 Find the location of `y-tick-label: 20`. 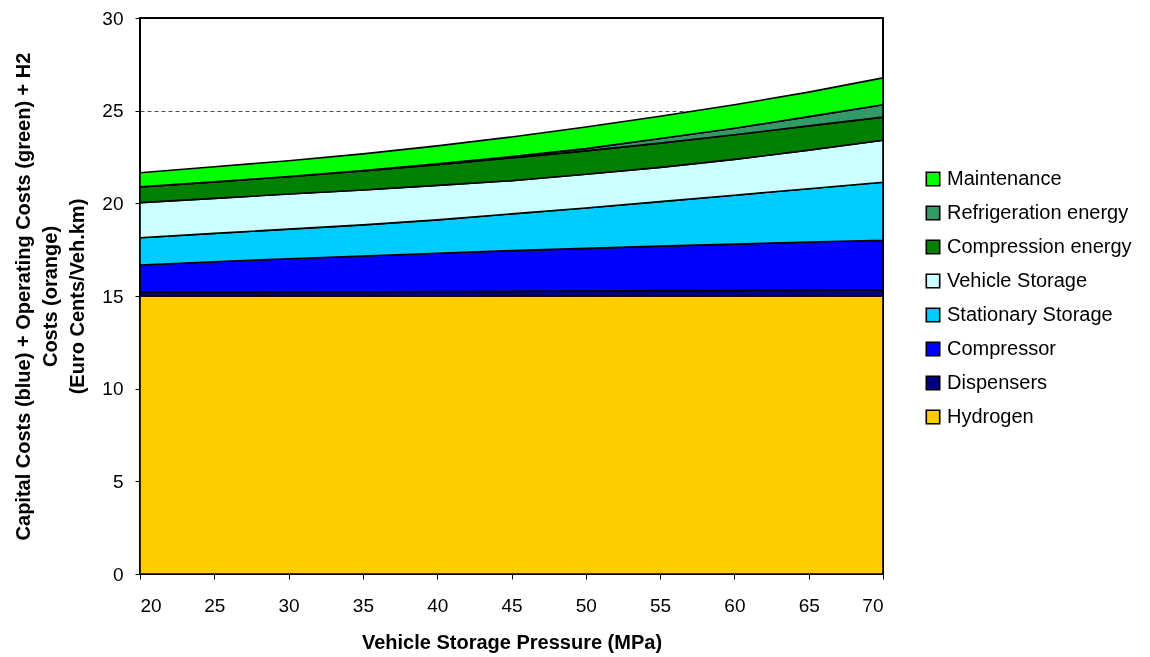

y-tick-label: 20 is located at coordinates (113, 203).